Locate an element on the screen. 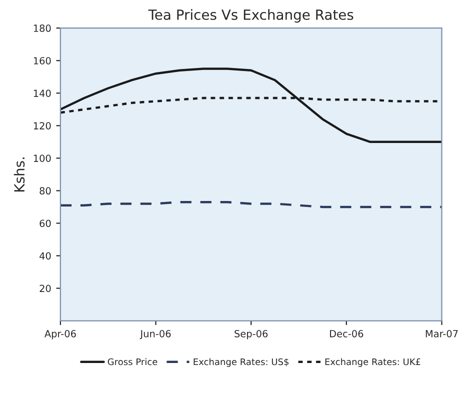 The height and width of the screenshot is (401, 465). x-tick-label: Dec-06 is located at coordinates (347, 334).